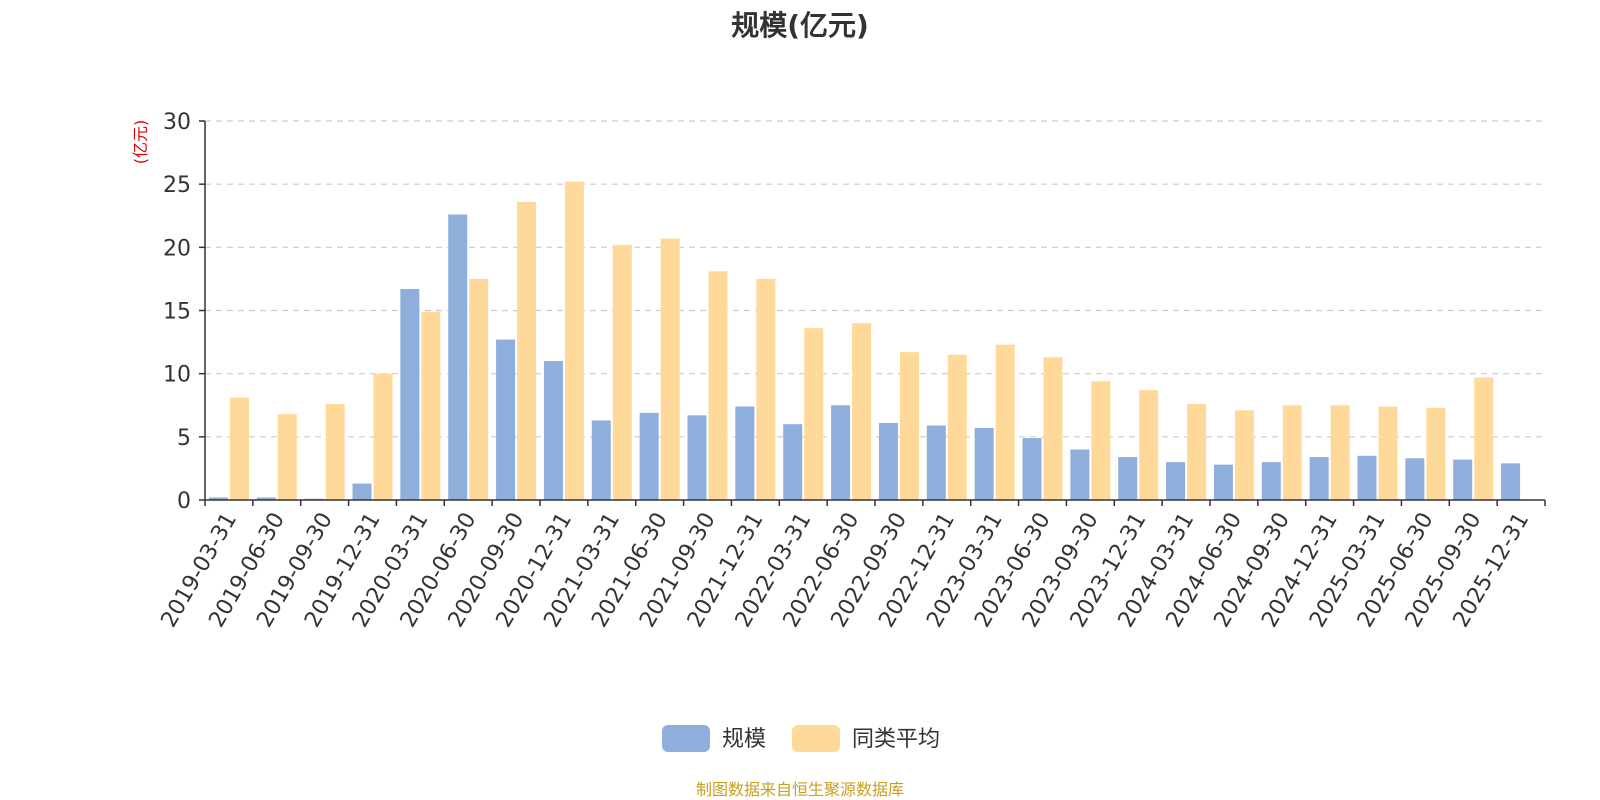 This screenshot has width=1600, height=800. What do you see at coordinates (896, 739) in the screenshot?
I see `legend-label: 同类平均` at bounding box center [896, 739].